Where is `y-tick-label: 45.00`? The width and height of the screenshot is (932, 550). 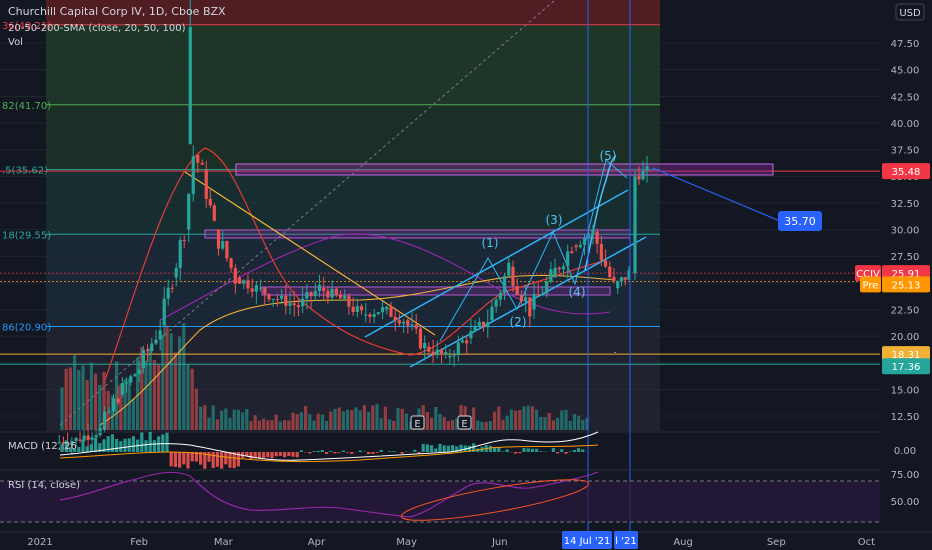
y-tick-label: 45.00 is located at coordinates (905, 71).